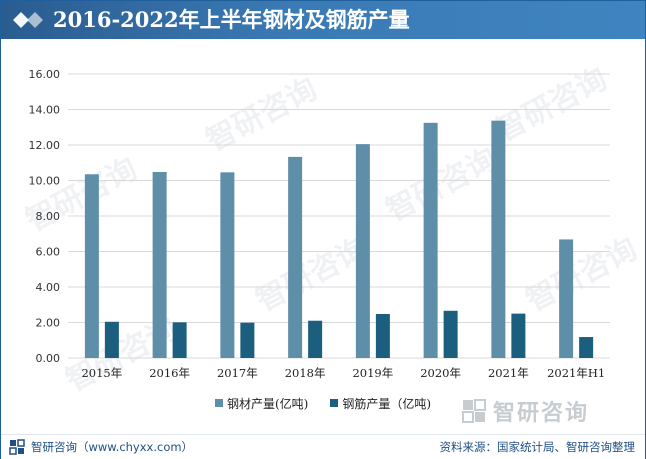 The image size is (646, 459). Describe the element at coordinates (237, 373) in the screenshot. I see `x-tick-label: 2017年` at that location.